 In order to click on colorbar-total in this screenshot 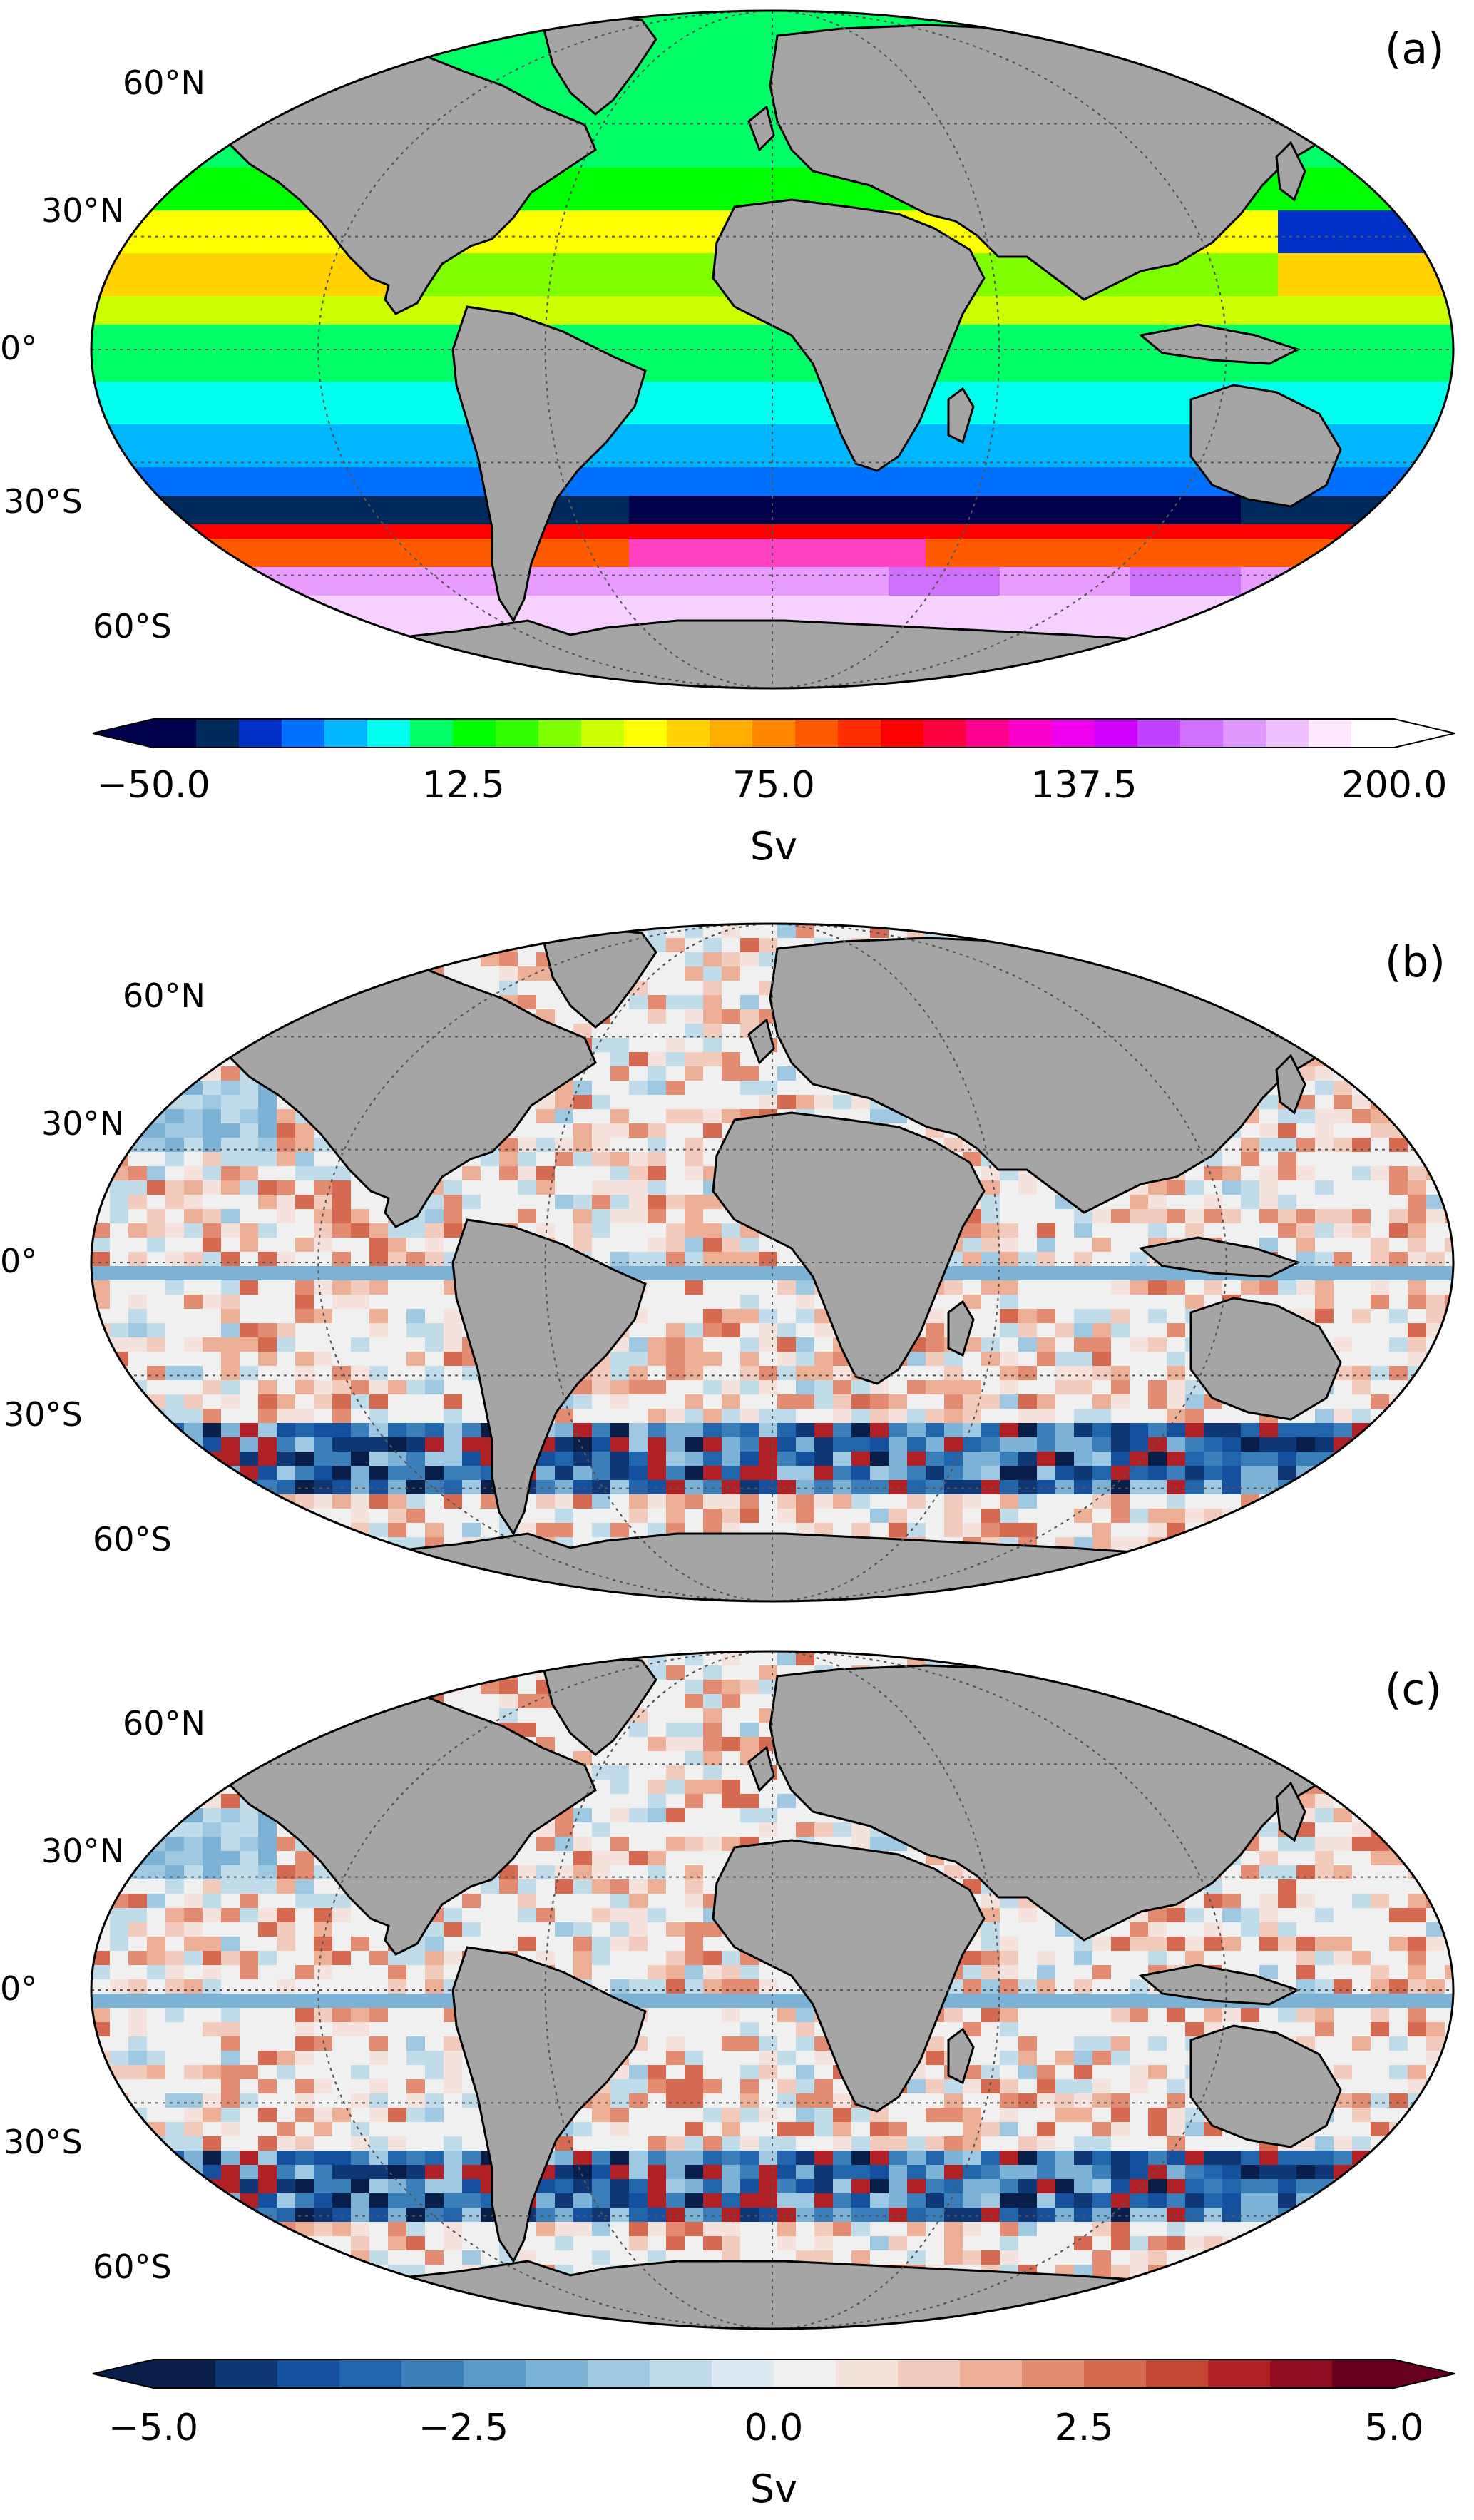, I will do `click(773, 733)`.